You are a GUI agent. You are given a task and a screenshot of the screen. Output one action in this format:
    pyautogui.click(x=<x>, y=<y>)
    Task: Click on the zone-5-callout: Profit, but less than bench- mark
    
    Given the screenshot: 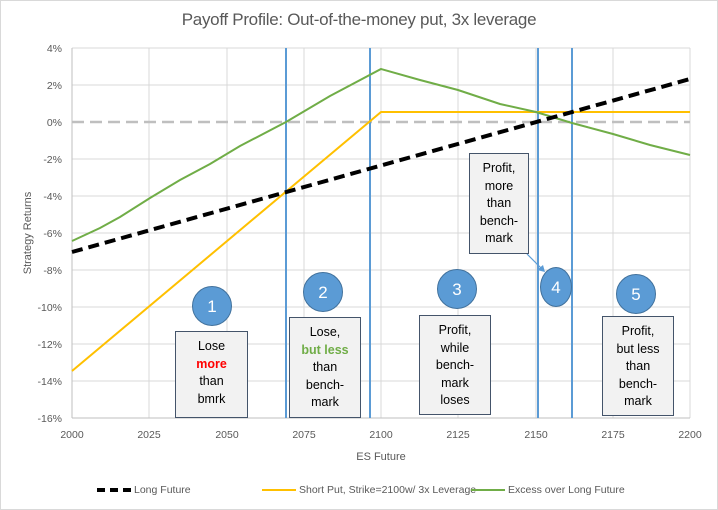 What is the action you would take?
    pyautogui.click(x=638, y=366)
    